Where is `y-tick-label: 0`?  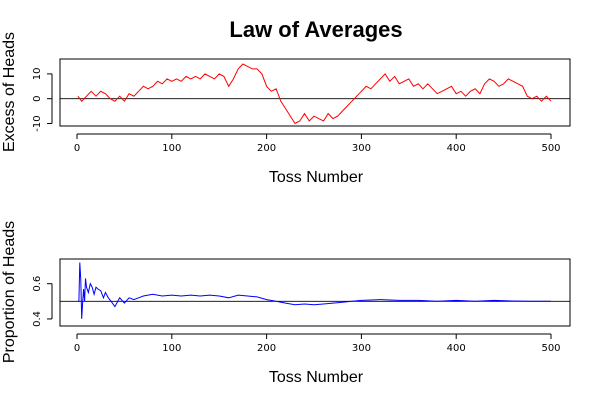 y-tick-label: 0 is located at coordinates (37, 99).